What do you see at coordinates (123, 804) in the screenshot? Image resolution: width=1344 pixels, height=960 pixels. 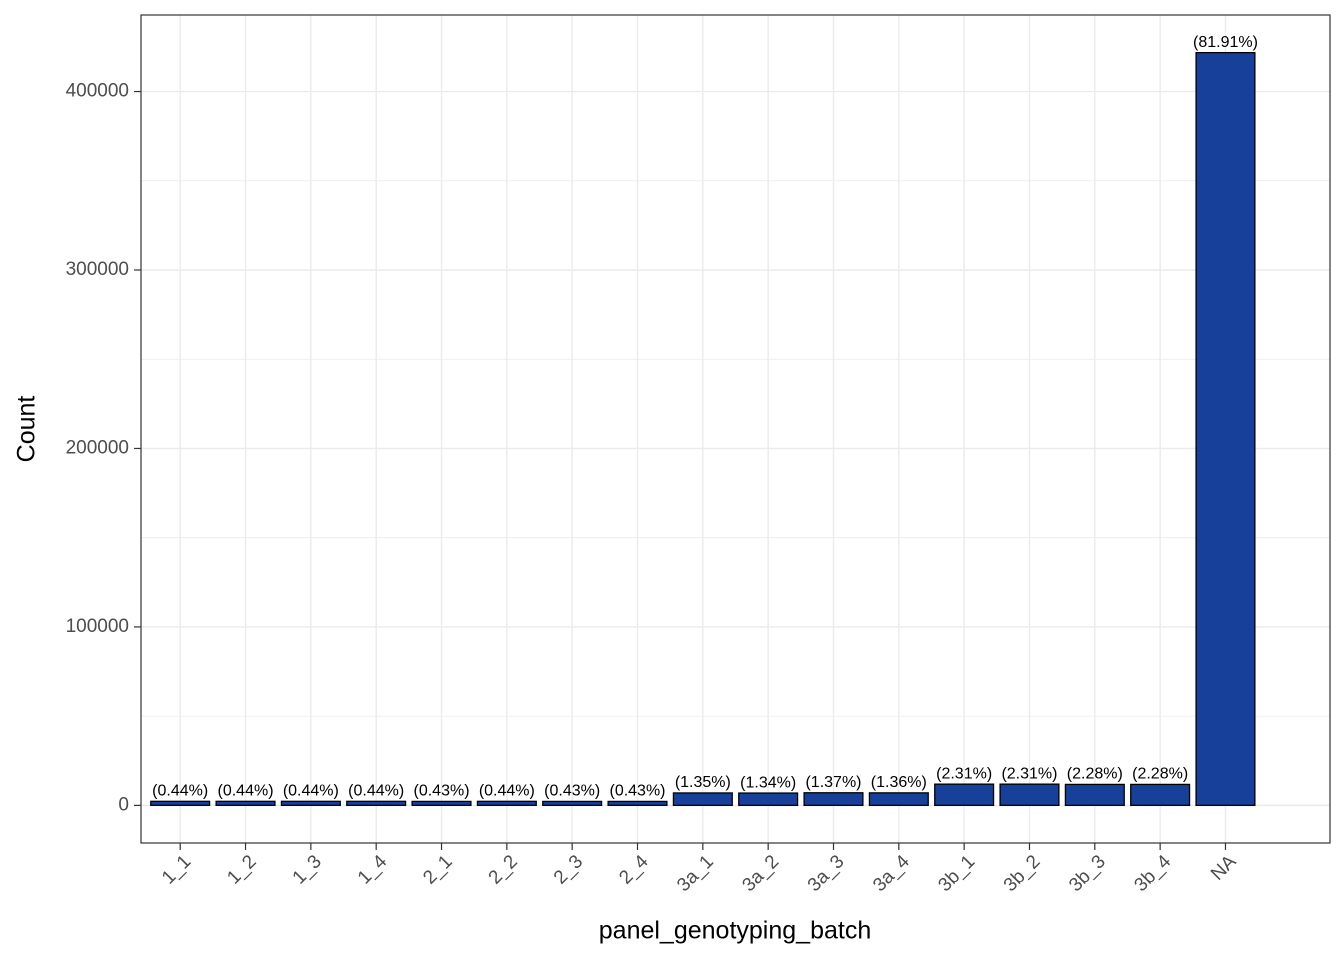 I see `y-tick-label: 0` at bounding box center [123, 804].